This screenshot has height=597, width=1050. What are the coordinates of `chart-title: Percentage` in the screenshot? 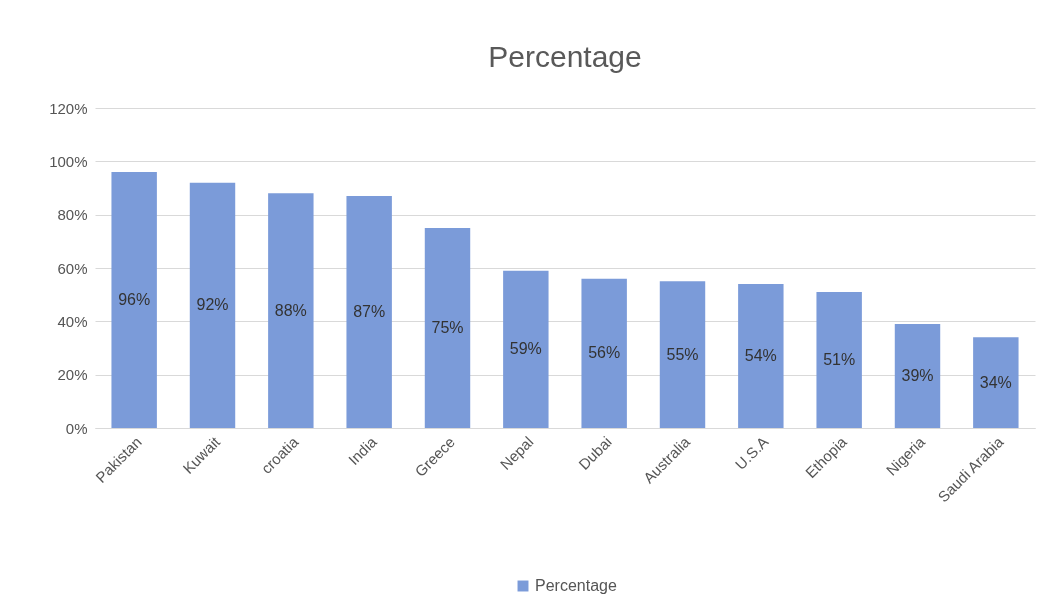 It's located at (565, 56).